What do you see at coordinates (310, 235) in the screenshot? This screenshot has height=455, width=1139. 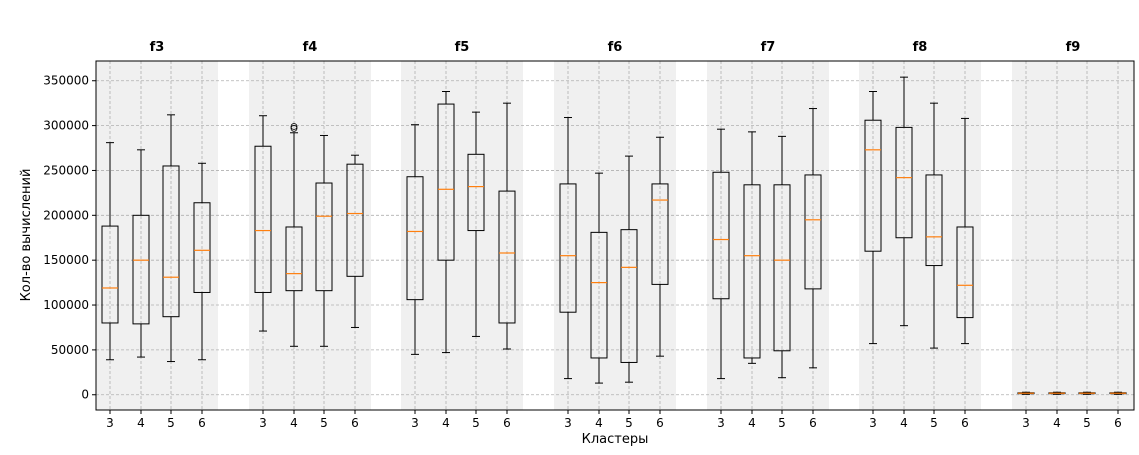 I see `group-background-f4` at bounding box center [310, 235].